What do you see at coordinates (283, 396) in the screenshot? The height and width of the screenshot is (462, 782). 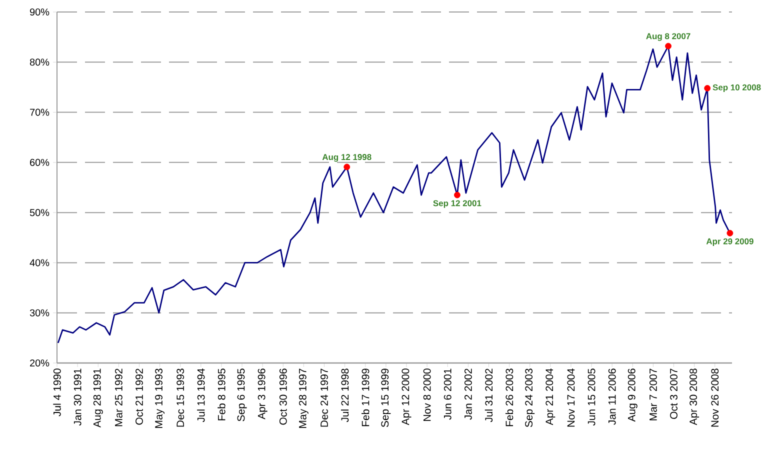 I see `x-tick-label: Oct 30 1996` at bounding box center [283, 396].